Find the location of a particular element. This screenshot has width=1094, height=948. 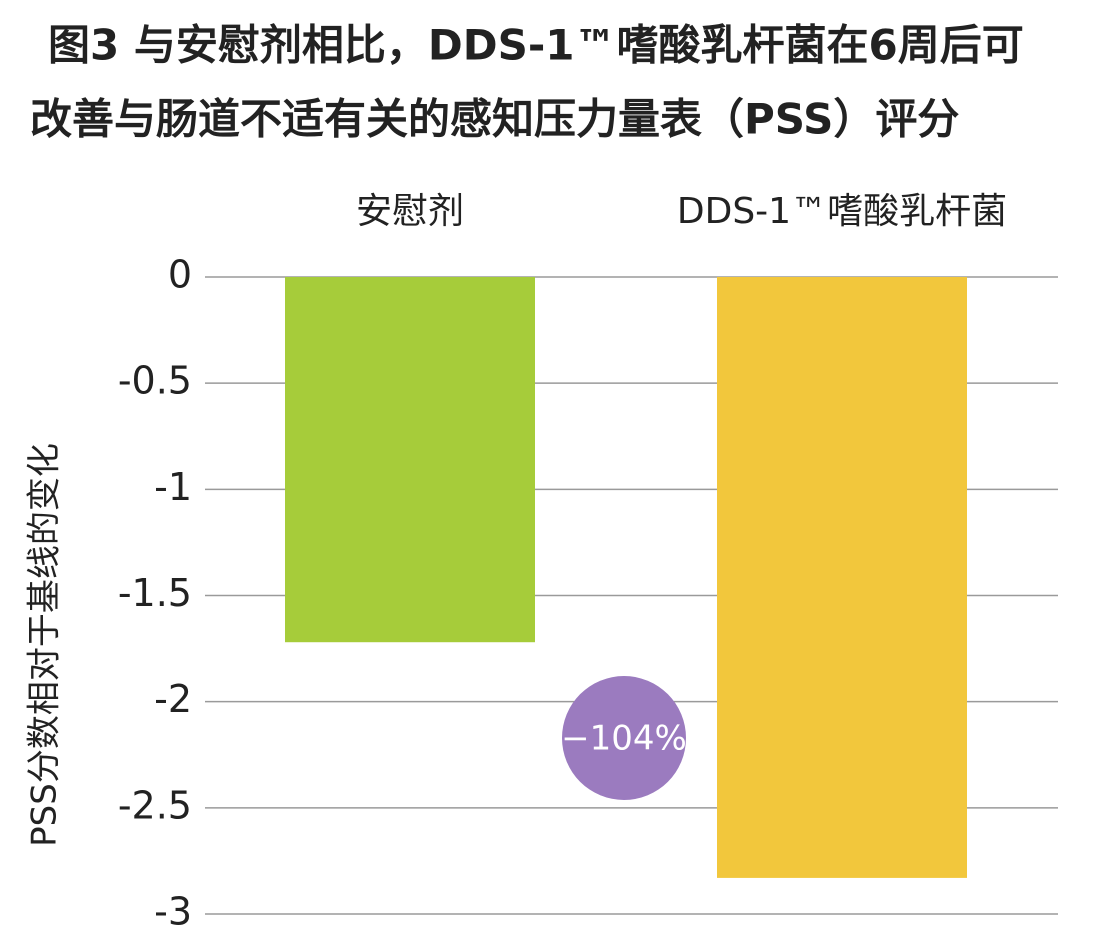

annotation: −104% is located at coordinates (624, 739).